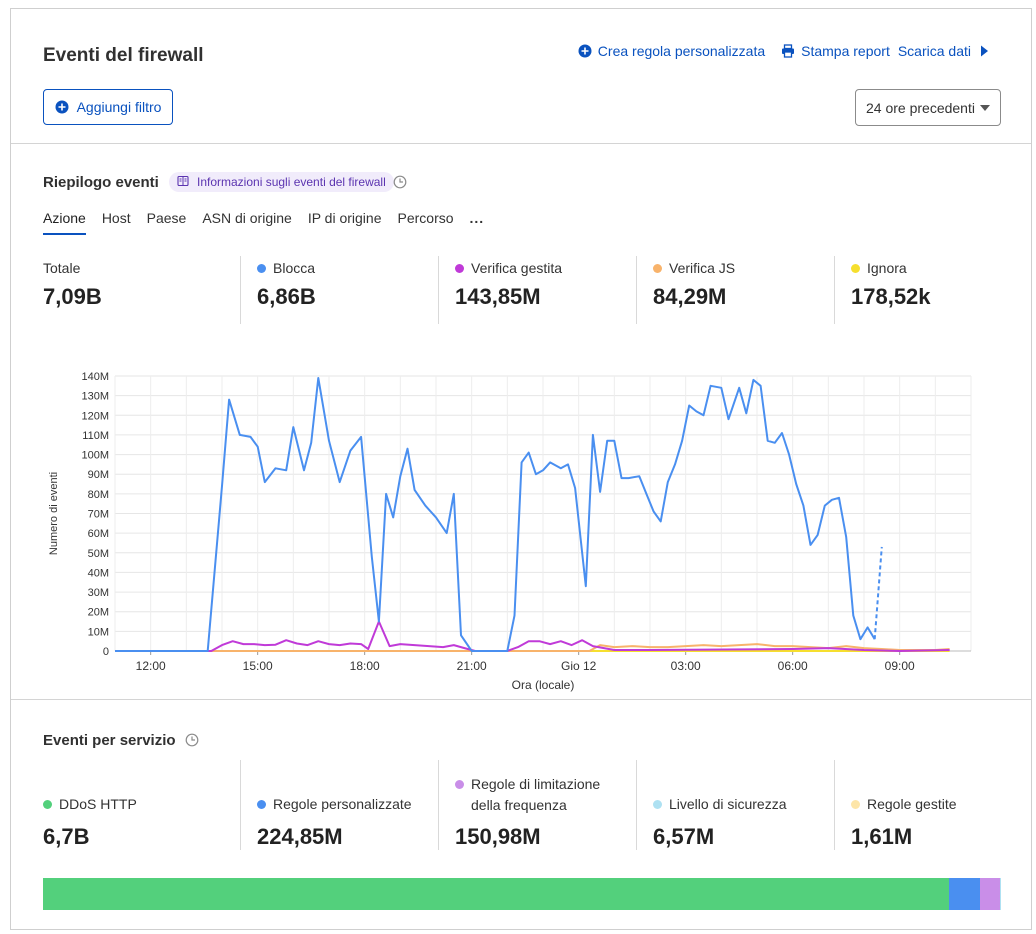  I want to click on chevron-down-icon, so click(985, 107).